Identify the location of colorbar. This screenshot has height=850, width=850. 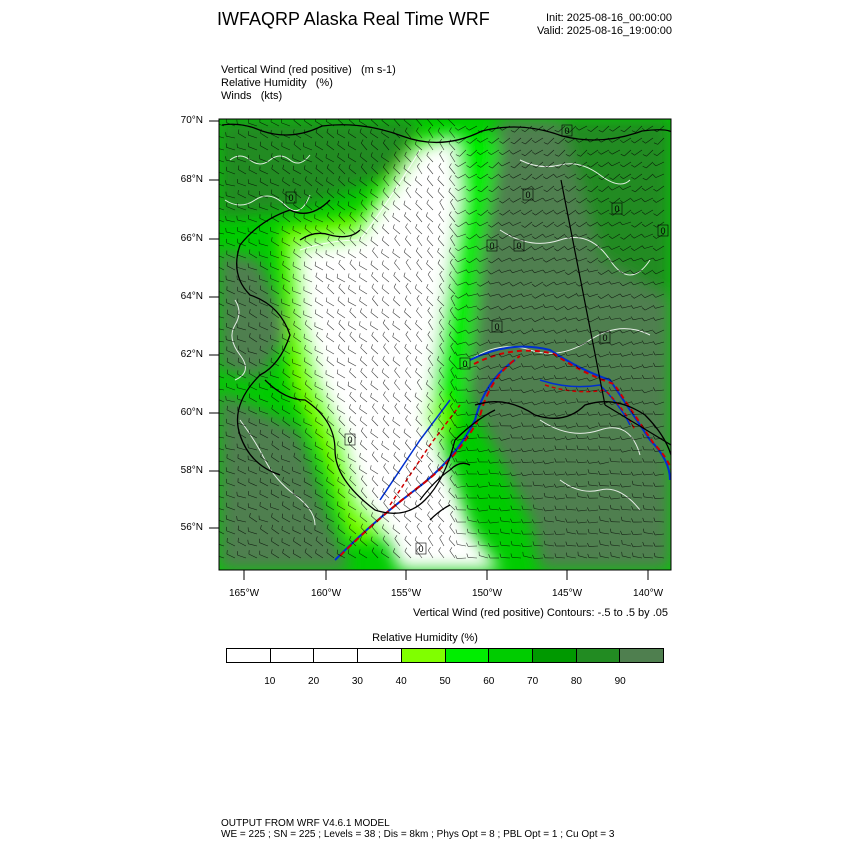
(445, 655).